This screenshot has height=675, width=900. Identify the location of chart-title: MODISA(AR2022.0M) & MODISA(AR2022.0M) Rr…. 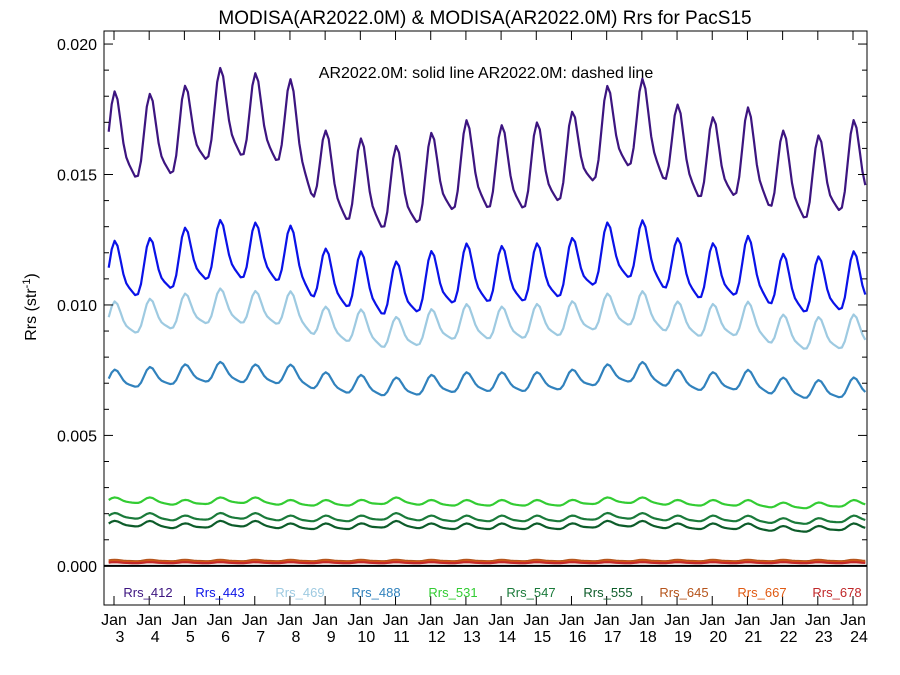
(484, 18).